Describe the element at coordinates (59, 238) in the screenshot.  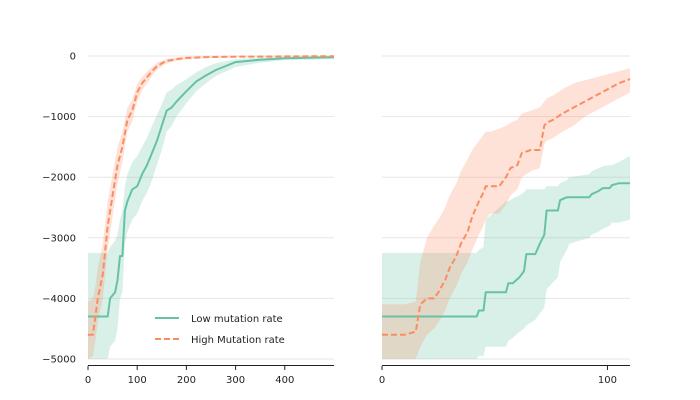
I see `y-tick-label: −3000` at that location.